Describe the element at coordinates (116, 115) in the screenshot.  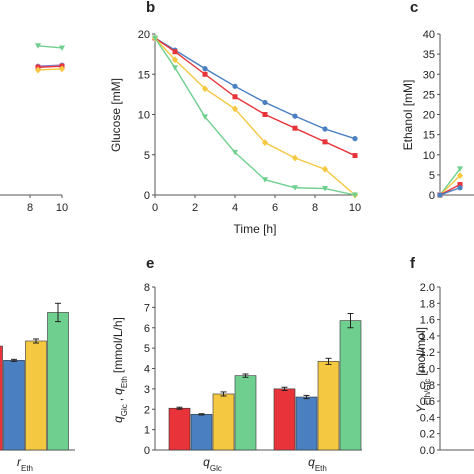
I see `text-part: Glucose [mM]` at that location.